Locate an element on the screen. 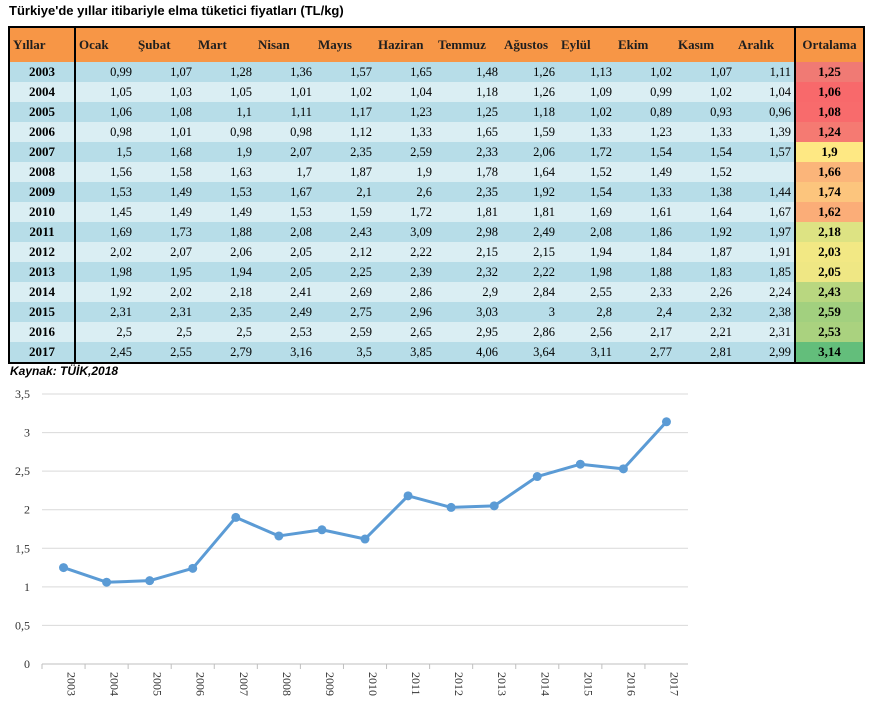  price-cell: 1,53 is located at coordinates (285, 212).